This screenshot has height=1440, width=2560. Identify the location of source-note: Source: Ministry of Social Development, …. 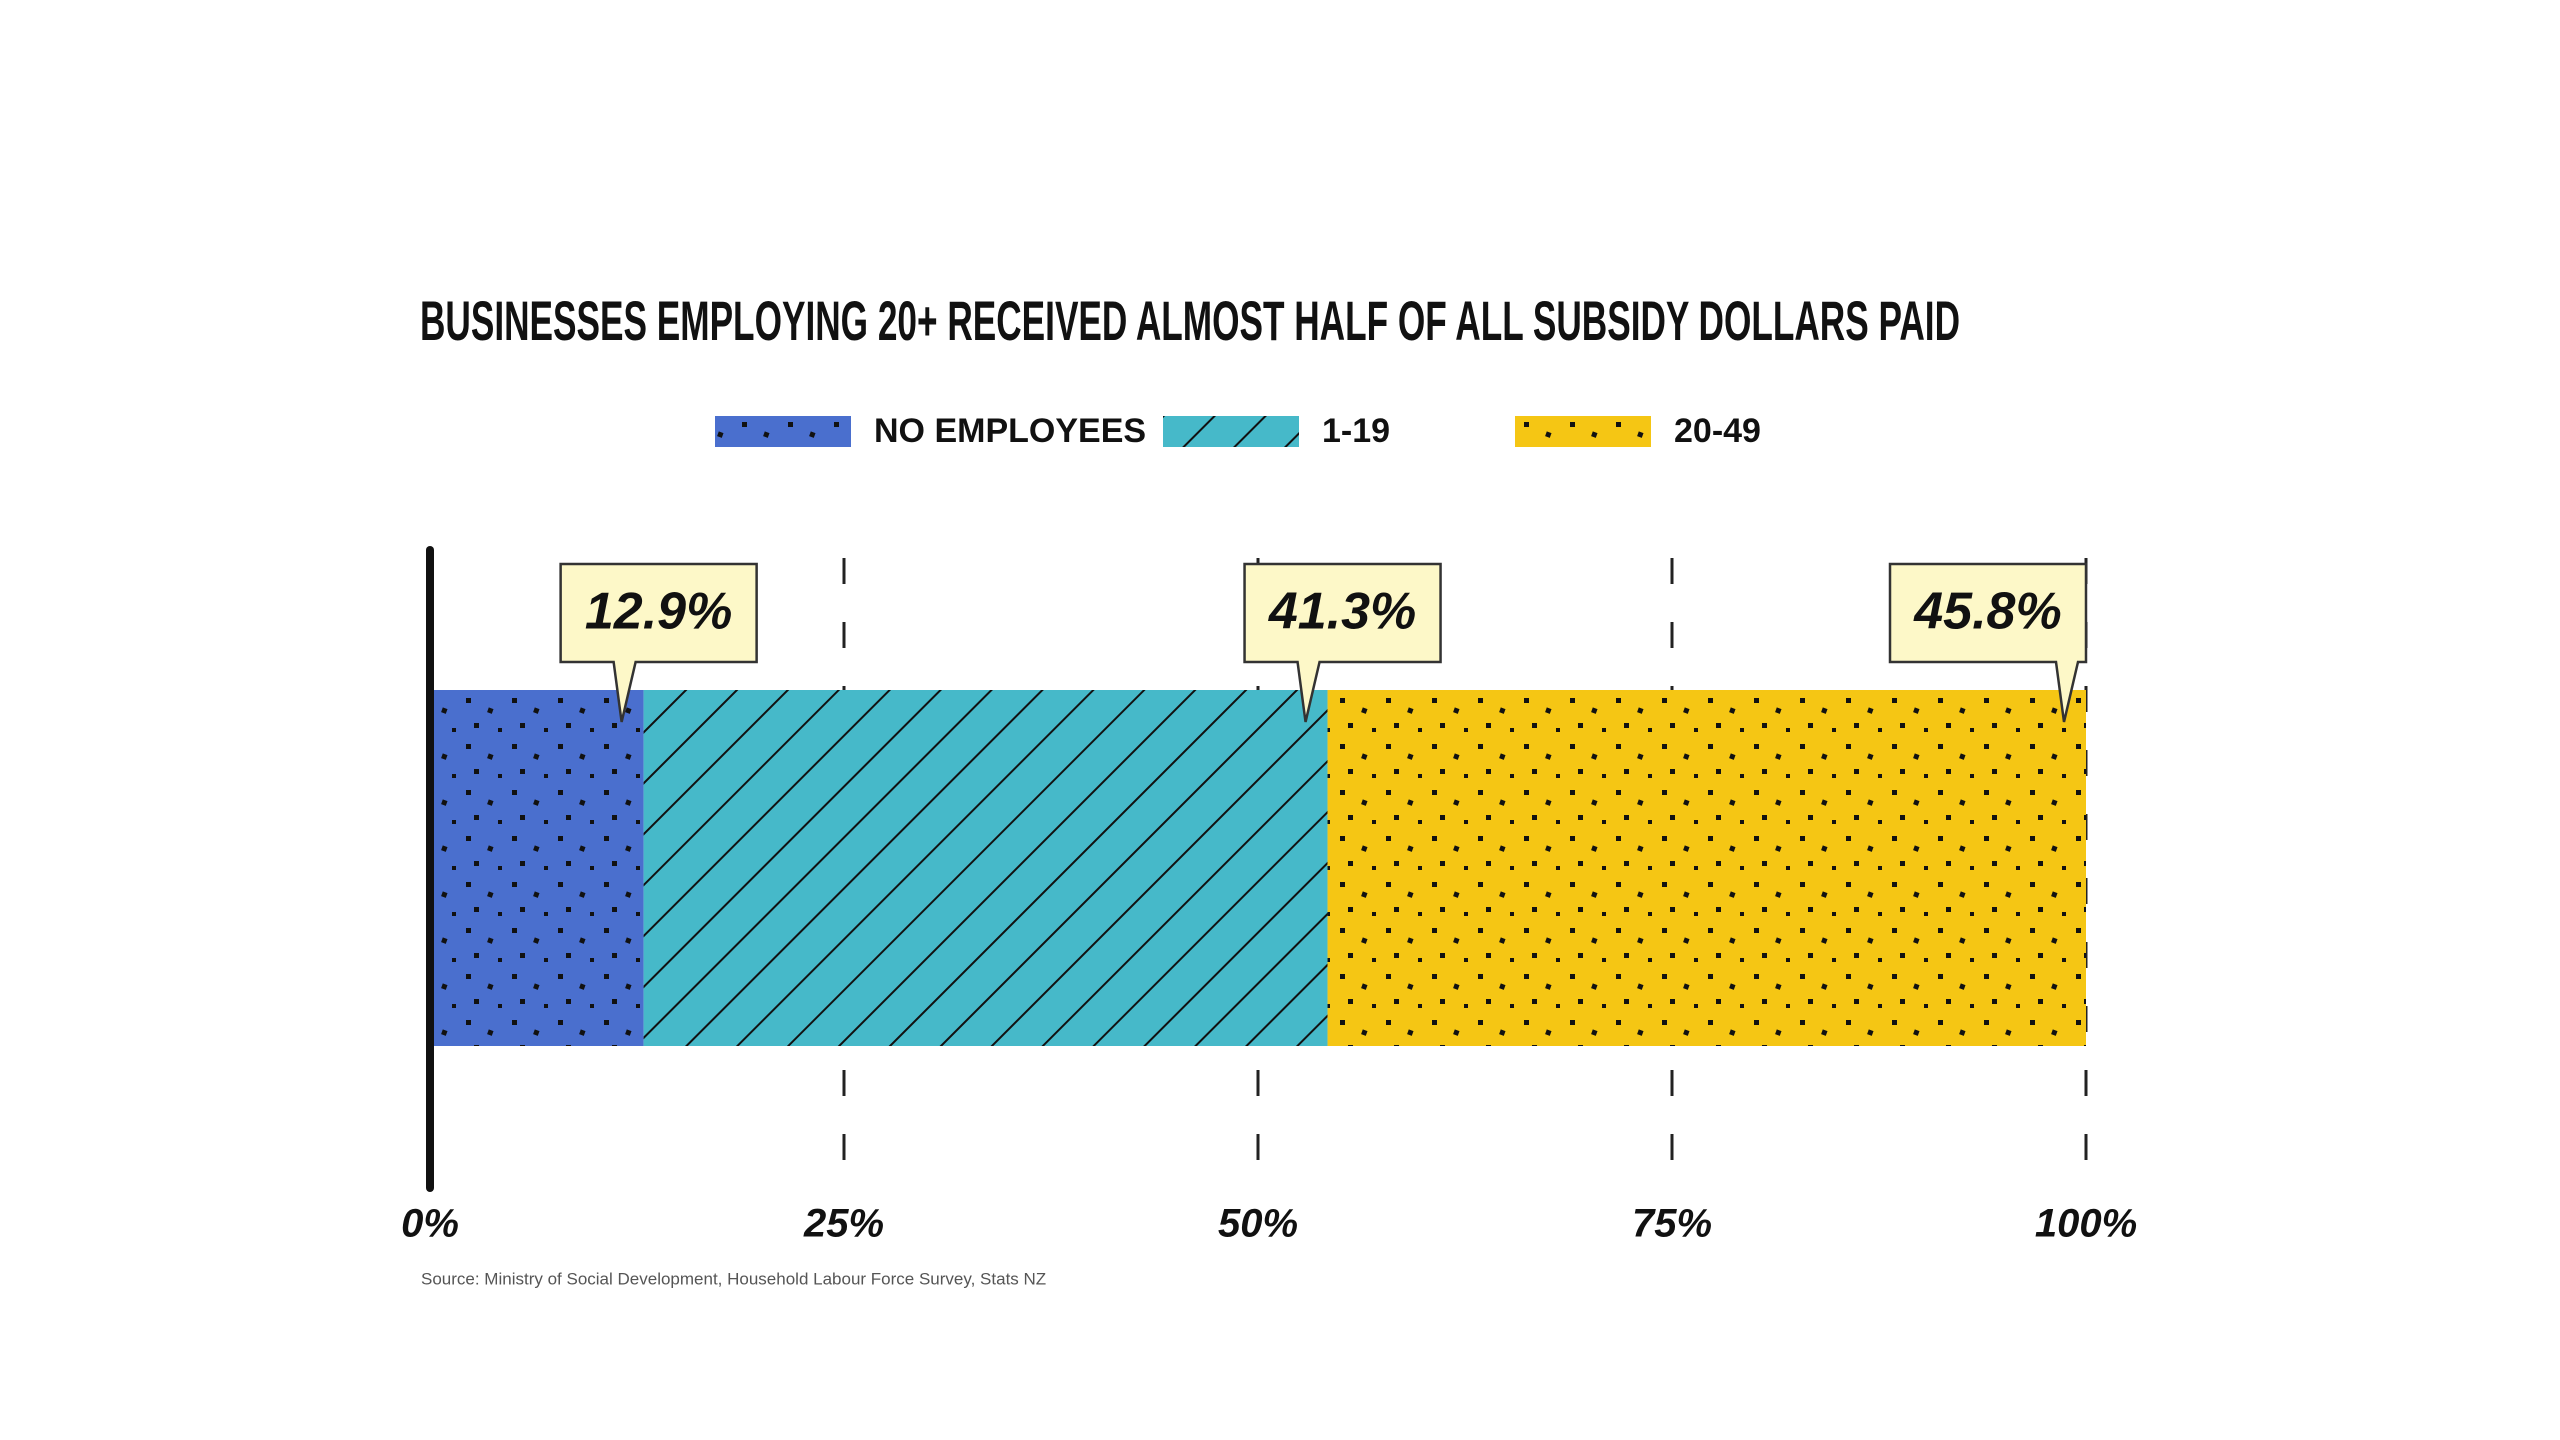
(733, 1278).